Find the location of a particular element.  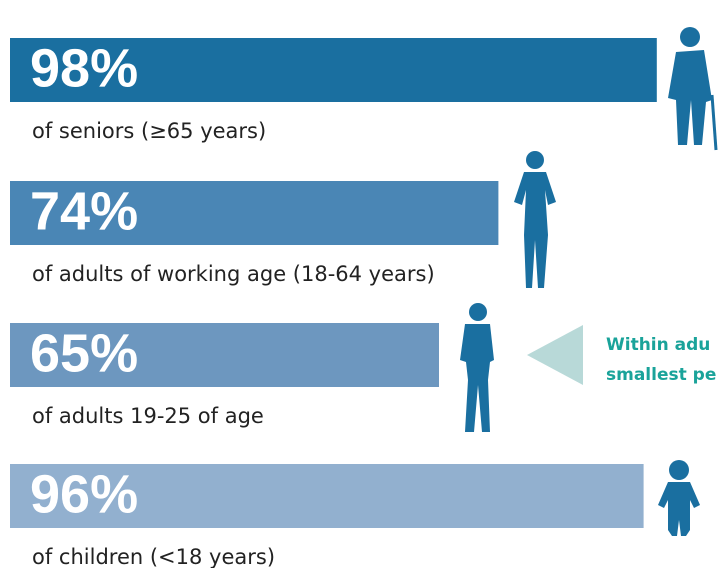

value-label: 96% is located at coordinates (84, 494).